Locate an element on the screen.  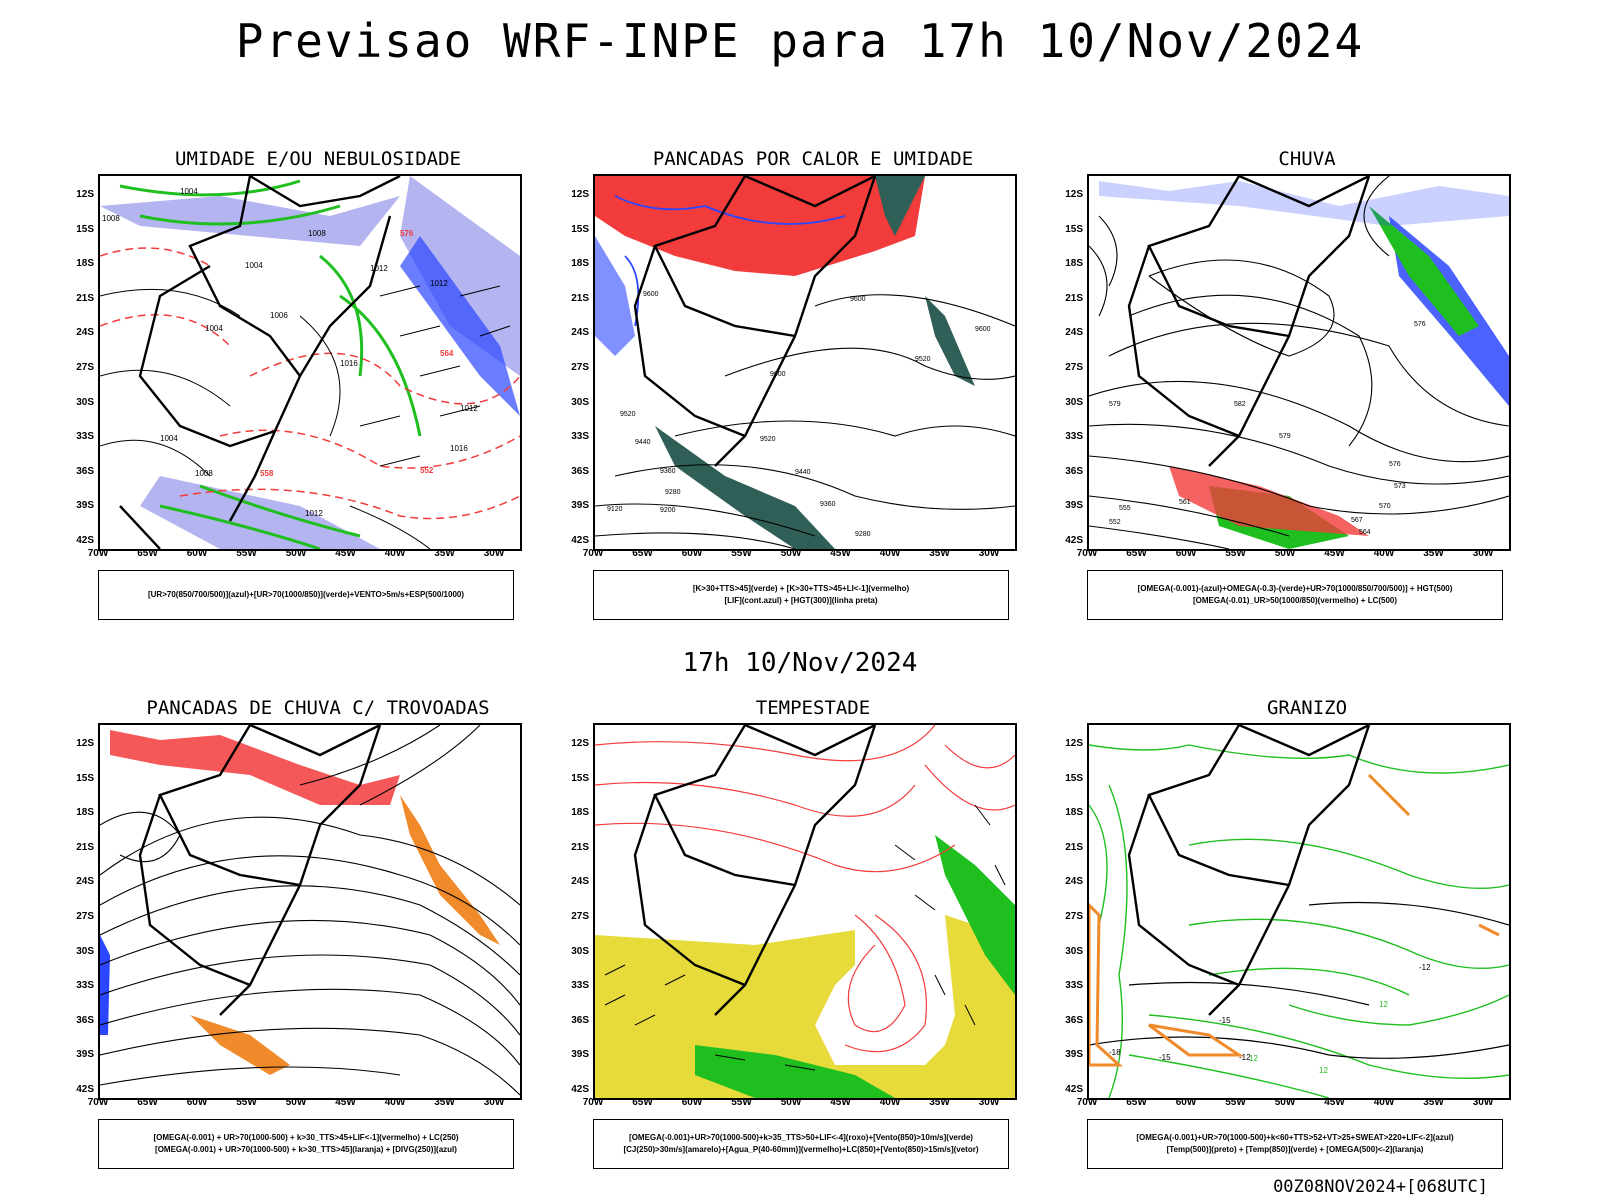
run-timestamp: 00Z08NOV2024+[068UTC] is located at coordinates (1380, 1187).